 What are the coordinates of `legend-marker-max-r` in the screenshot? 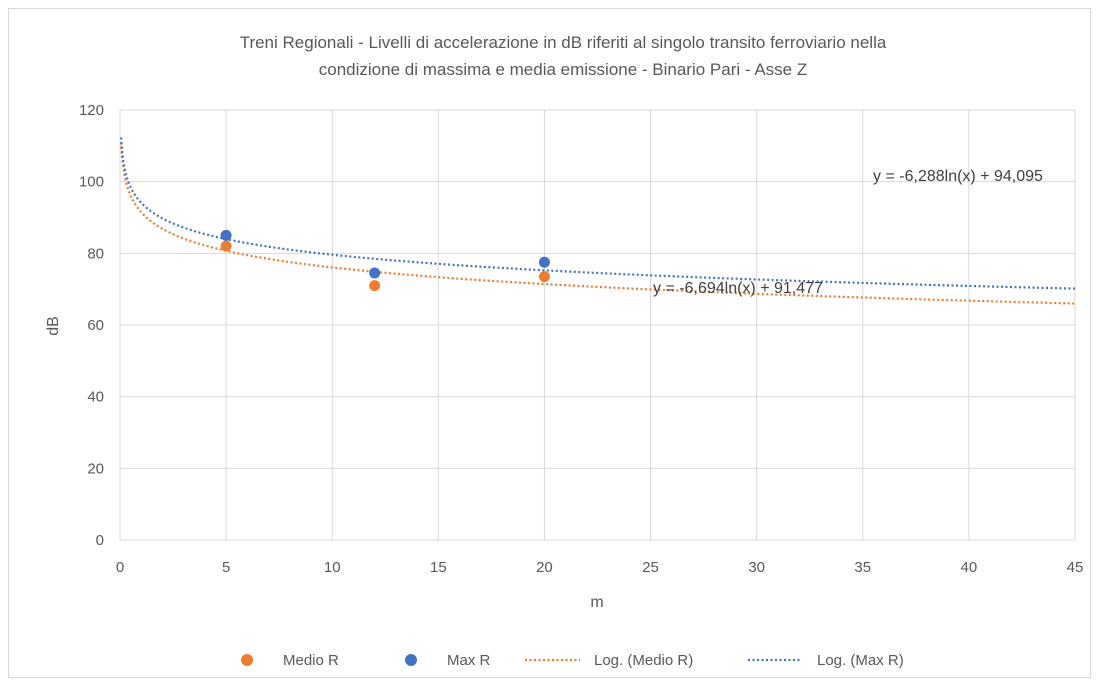 It's located at (411, 660).